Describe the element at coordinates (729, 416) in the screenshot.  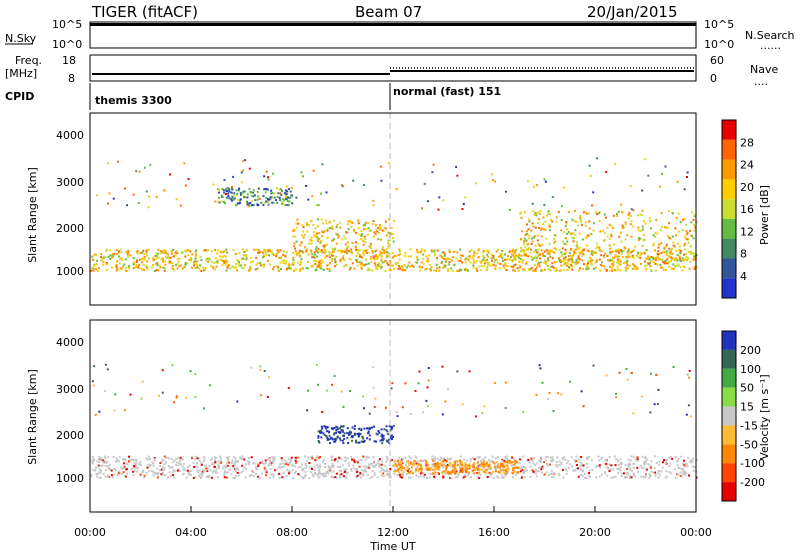
I see `velocity-cbar-frame` at that location.